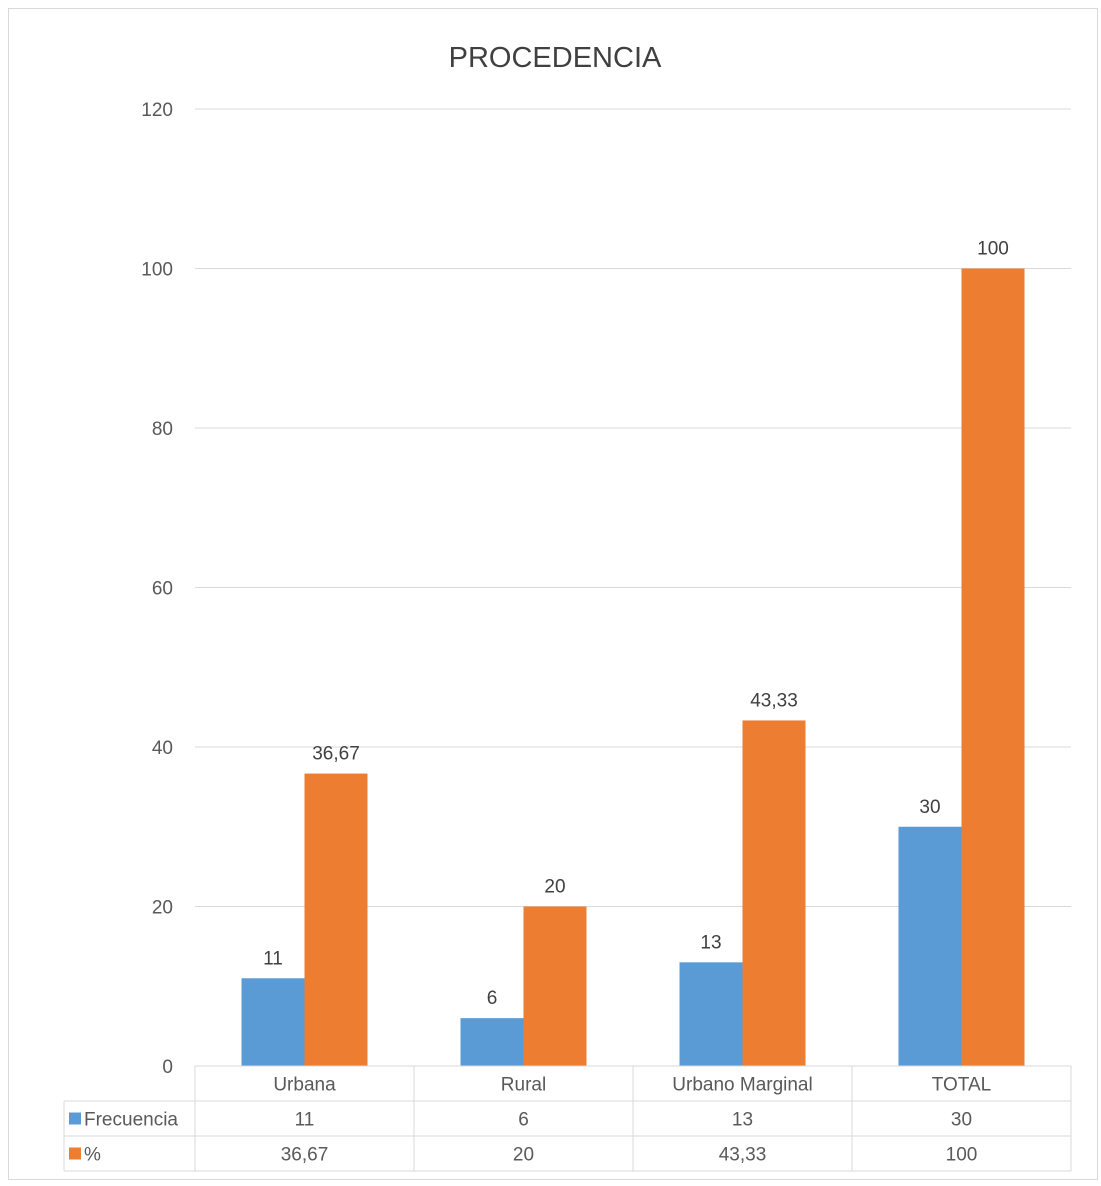  Describe the element at coordinates (162, 908) in the screenshot. I see `y-tick-label: 20` at that location.